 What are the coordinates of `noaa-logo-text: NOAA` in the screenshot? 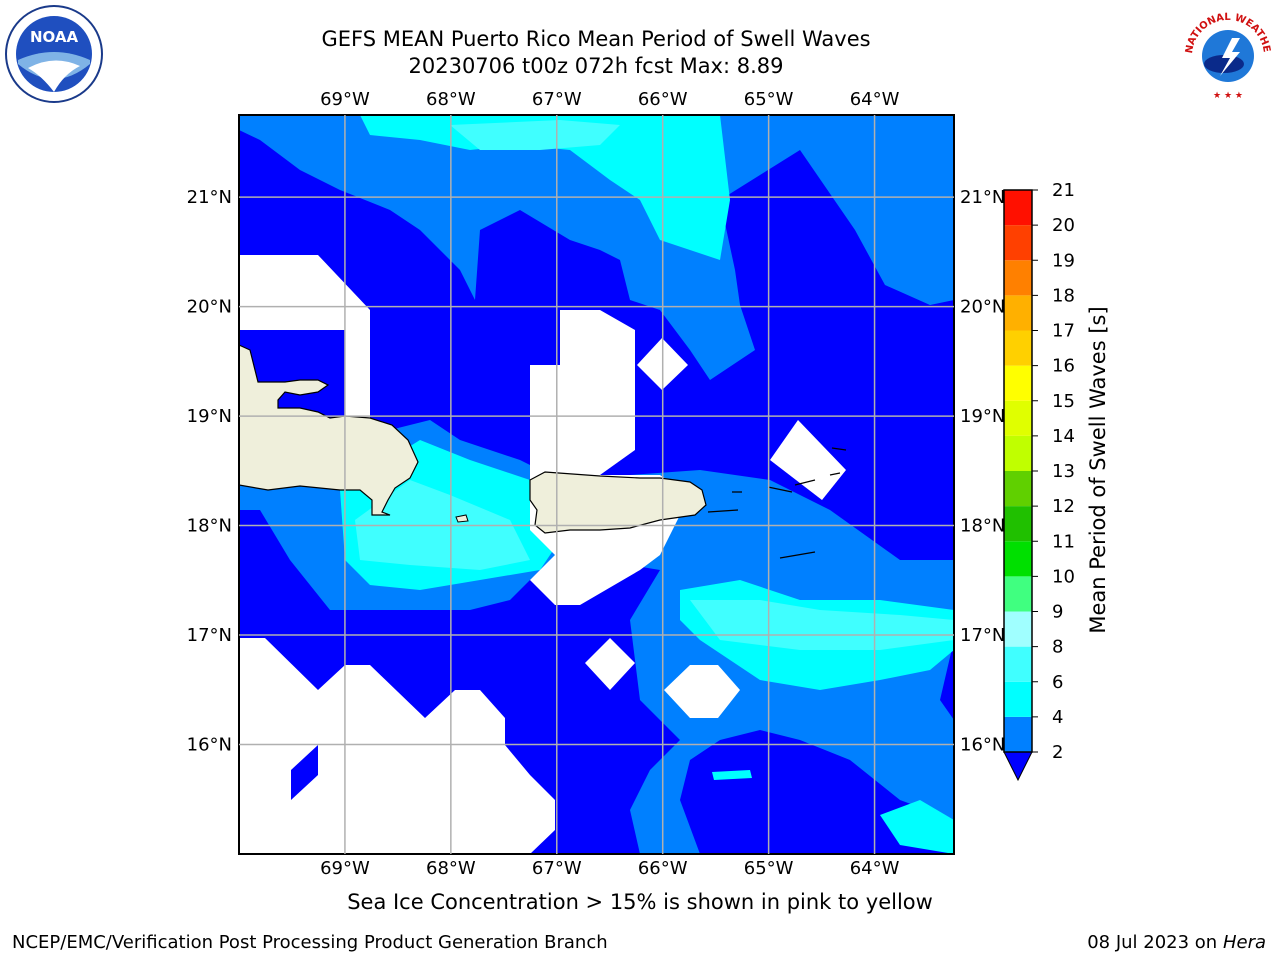 It's located at (54, 37).